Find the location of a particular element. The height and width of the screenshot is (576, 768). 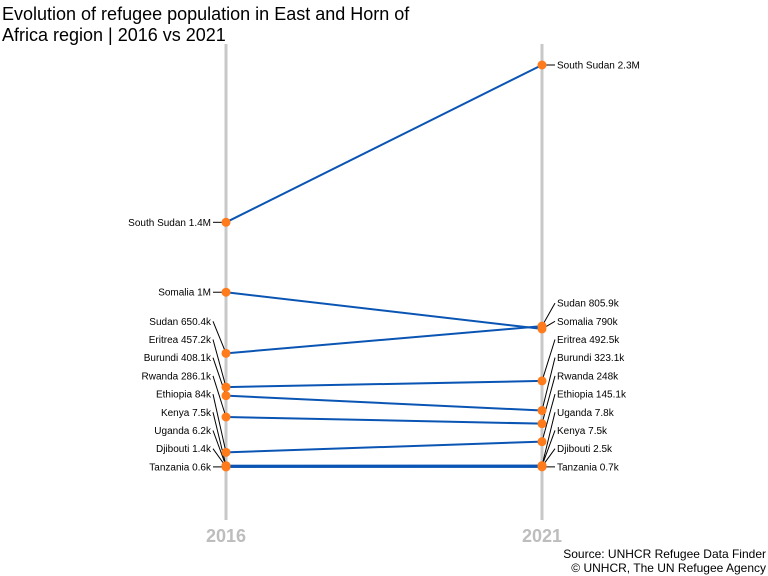

data-point-sudan-2021 is located at coordinates (542, 326).